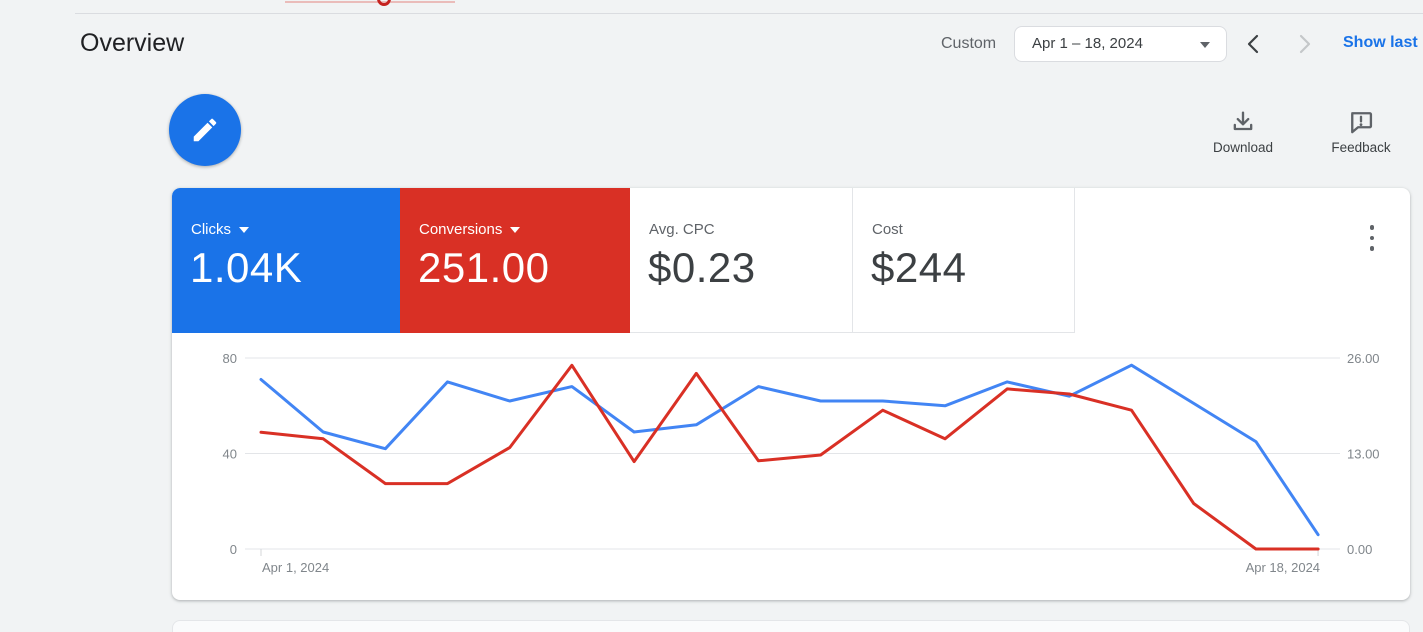 The width and height of the screenshot is (1423, 632). Describe the element at coordinates (295, 567) in the screenshot. I see `x-axis-start-label: Apr 1, 2024` at that location.